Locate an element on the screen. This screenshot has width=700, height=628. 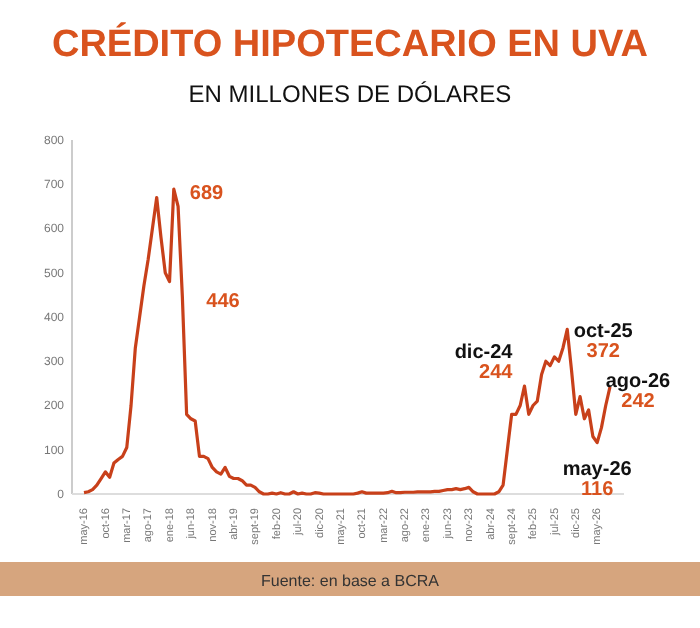
data-label: 242 is located at coordinates (638, 401).